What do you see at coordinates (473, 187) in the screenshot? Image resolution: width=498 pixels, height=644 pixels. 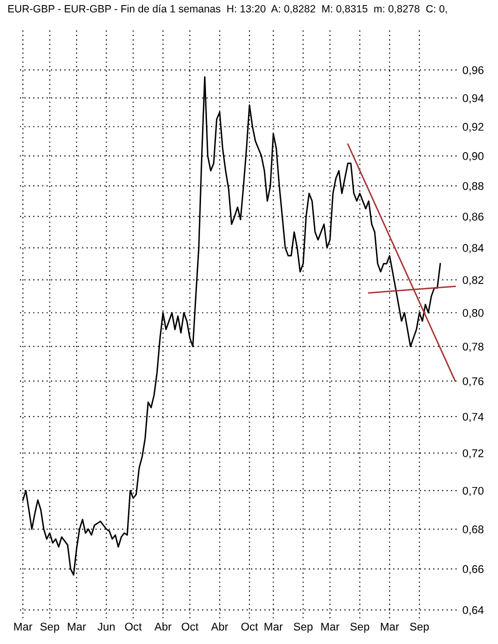 I see `y-tick-label: 0,88` at bounding box center [473, 187].